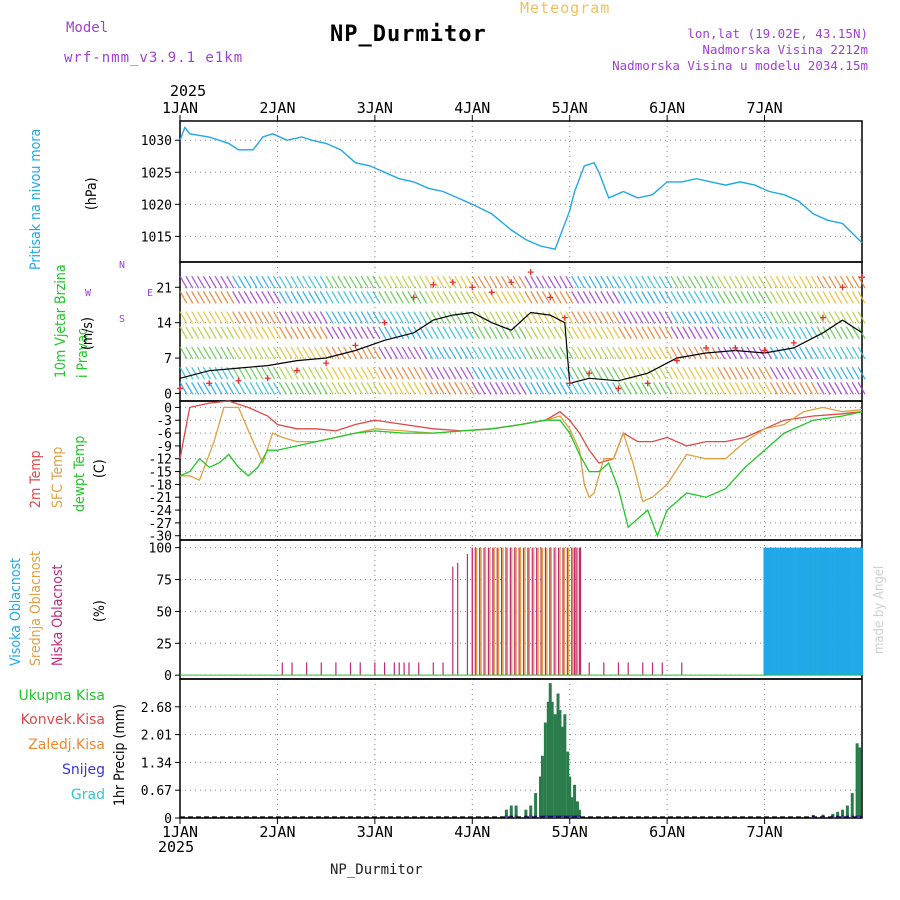 The image size is (900, 900). What do you see at coordinates (164, 421) in the screenshot?
I see `y-tick-label: -3` at bounding box center [164, 421].